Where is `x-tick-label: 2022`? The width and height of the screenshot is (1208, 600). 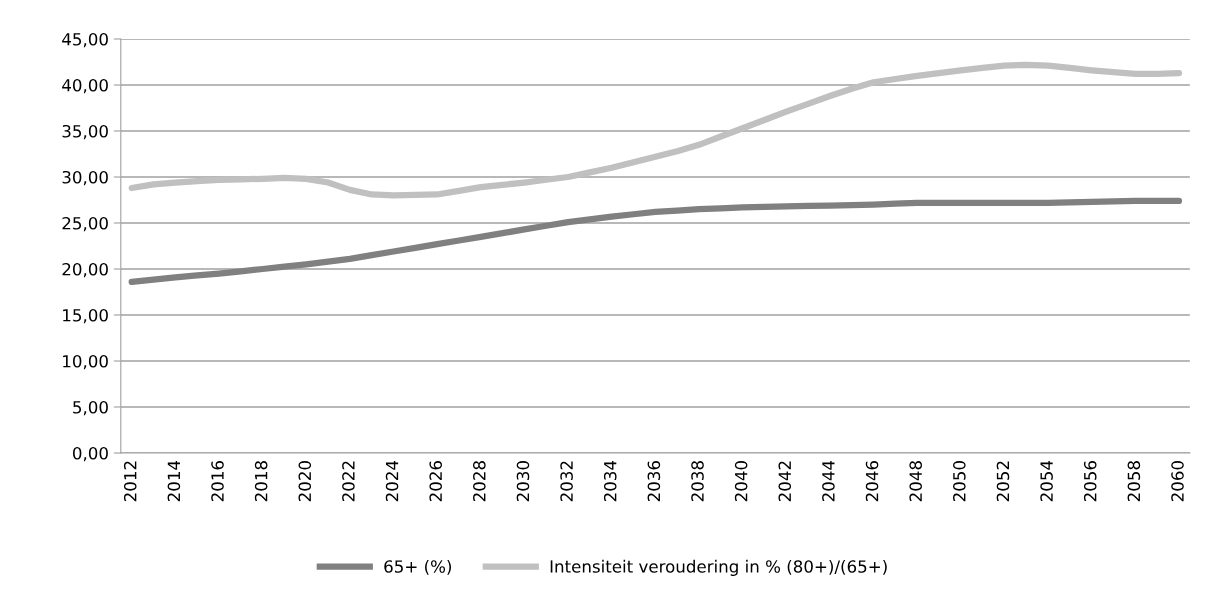 x-tick-label: 2022 is located at coordinates (348, 481).